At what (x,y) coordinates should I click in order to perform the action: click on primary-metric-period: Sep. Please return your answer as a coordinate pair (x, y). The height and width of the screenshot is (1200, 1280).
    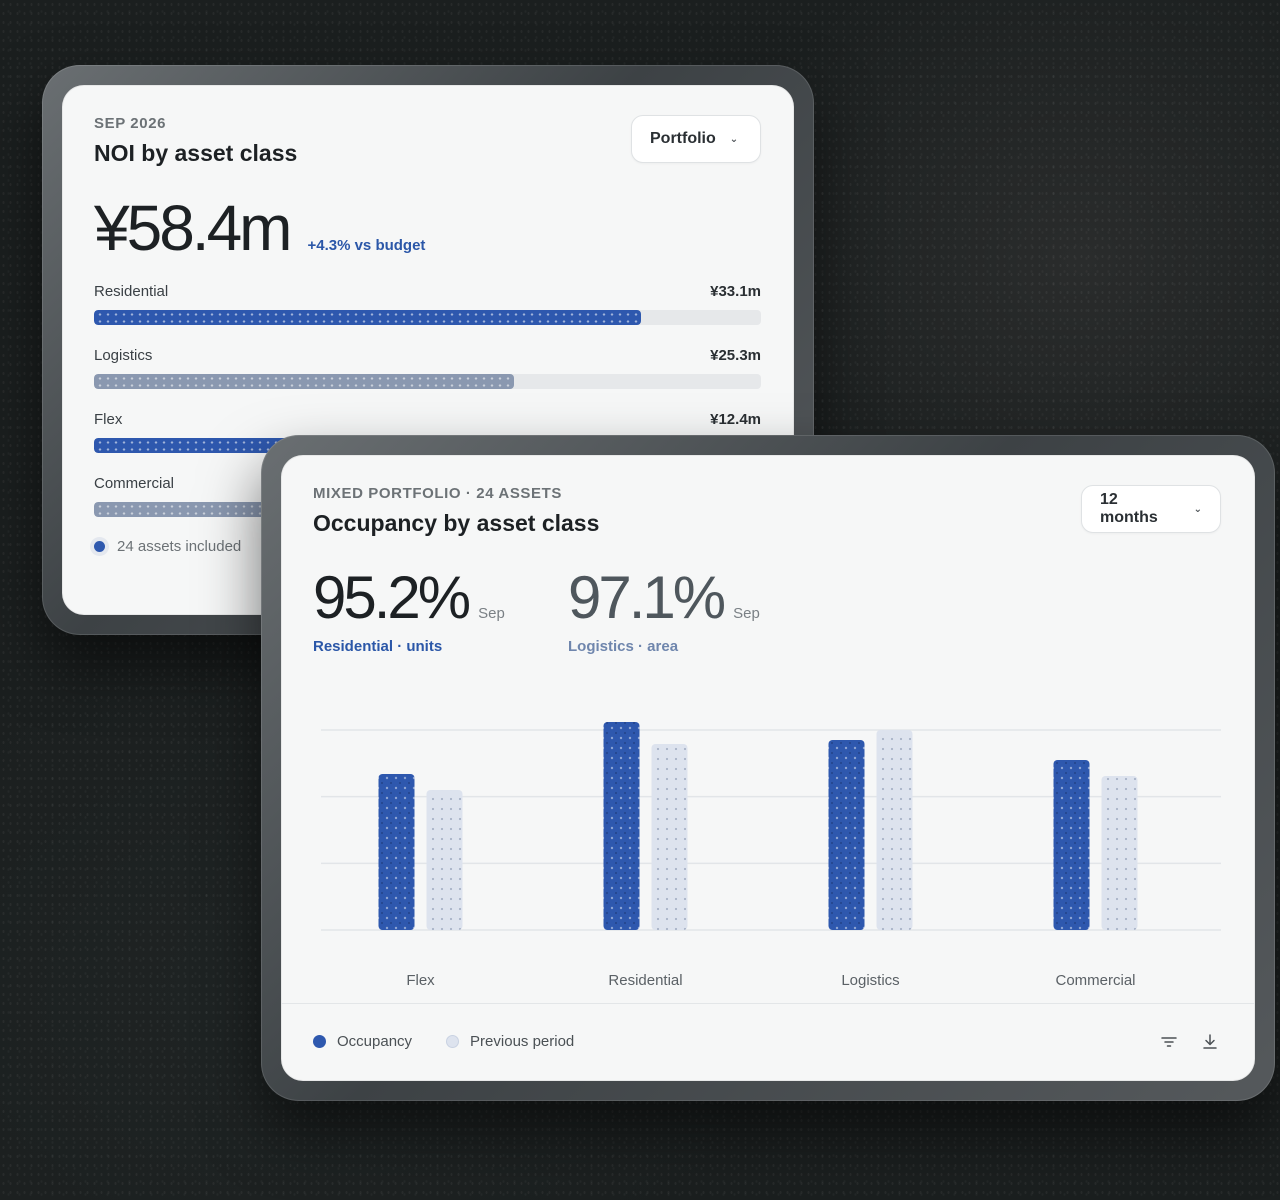
    Looking at the image, I should click on (491, 613).